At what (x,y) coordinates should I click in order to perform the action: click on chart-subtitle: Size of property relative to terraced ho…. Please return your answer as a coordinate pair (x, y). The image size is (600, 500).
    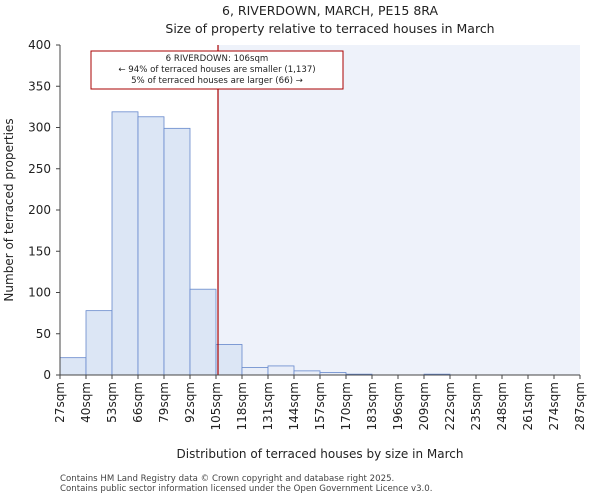
    Looking at the image, I should click on (329, 28).